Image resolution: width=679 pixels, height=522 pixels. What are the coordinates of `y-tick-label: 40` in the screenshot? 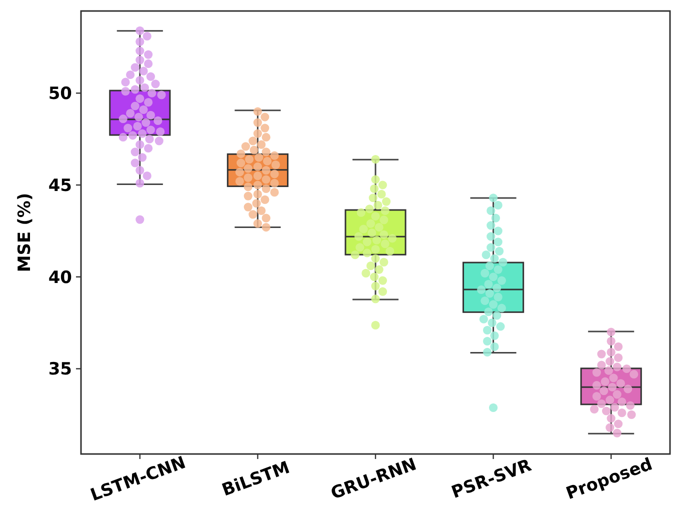 It's located at (60, 278).